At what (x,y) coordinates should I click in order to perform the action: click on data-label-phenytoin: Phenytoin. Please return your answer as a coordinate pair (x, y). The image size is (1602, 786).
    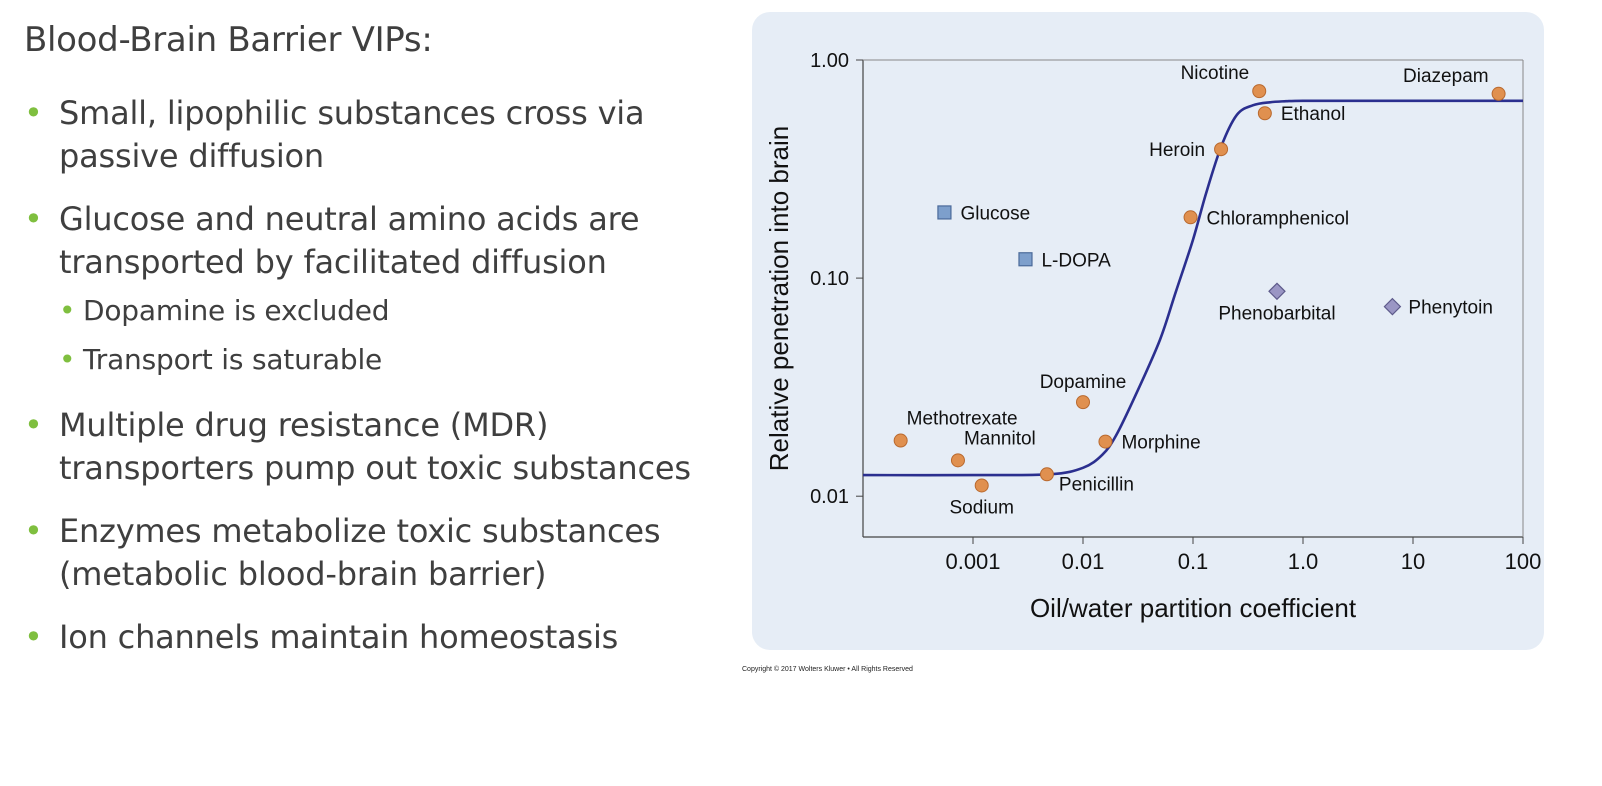
    Looking at the image, I should click on (1450, 308).